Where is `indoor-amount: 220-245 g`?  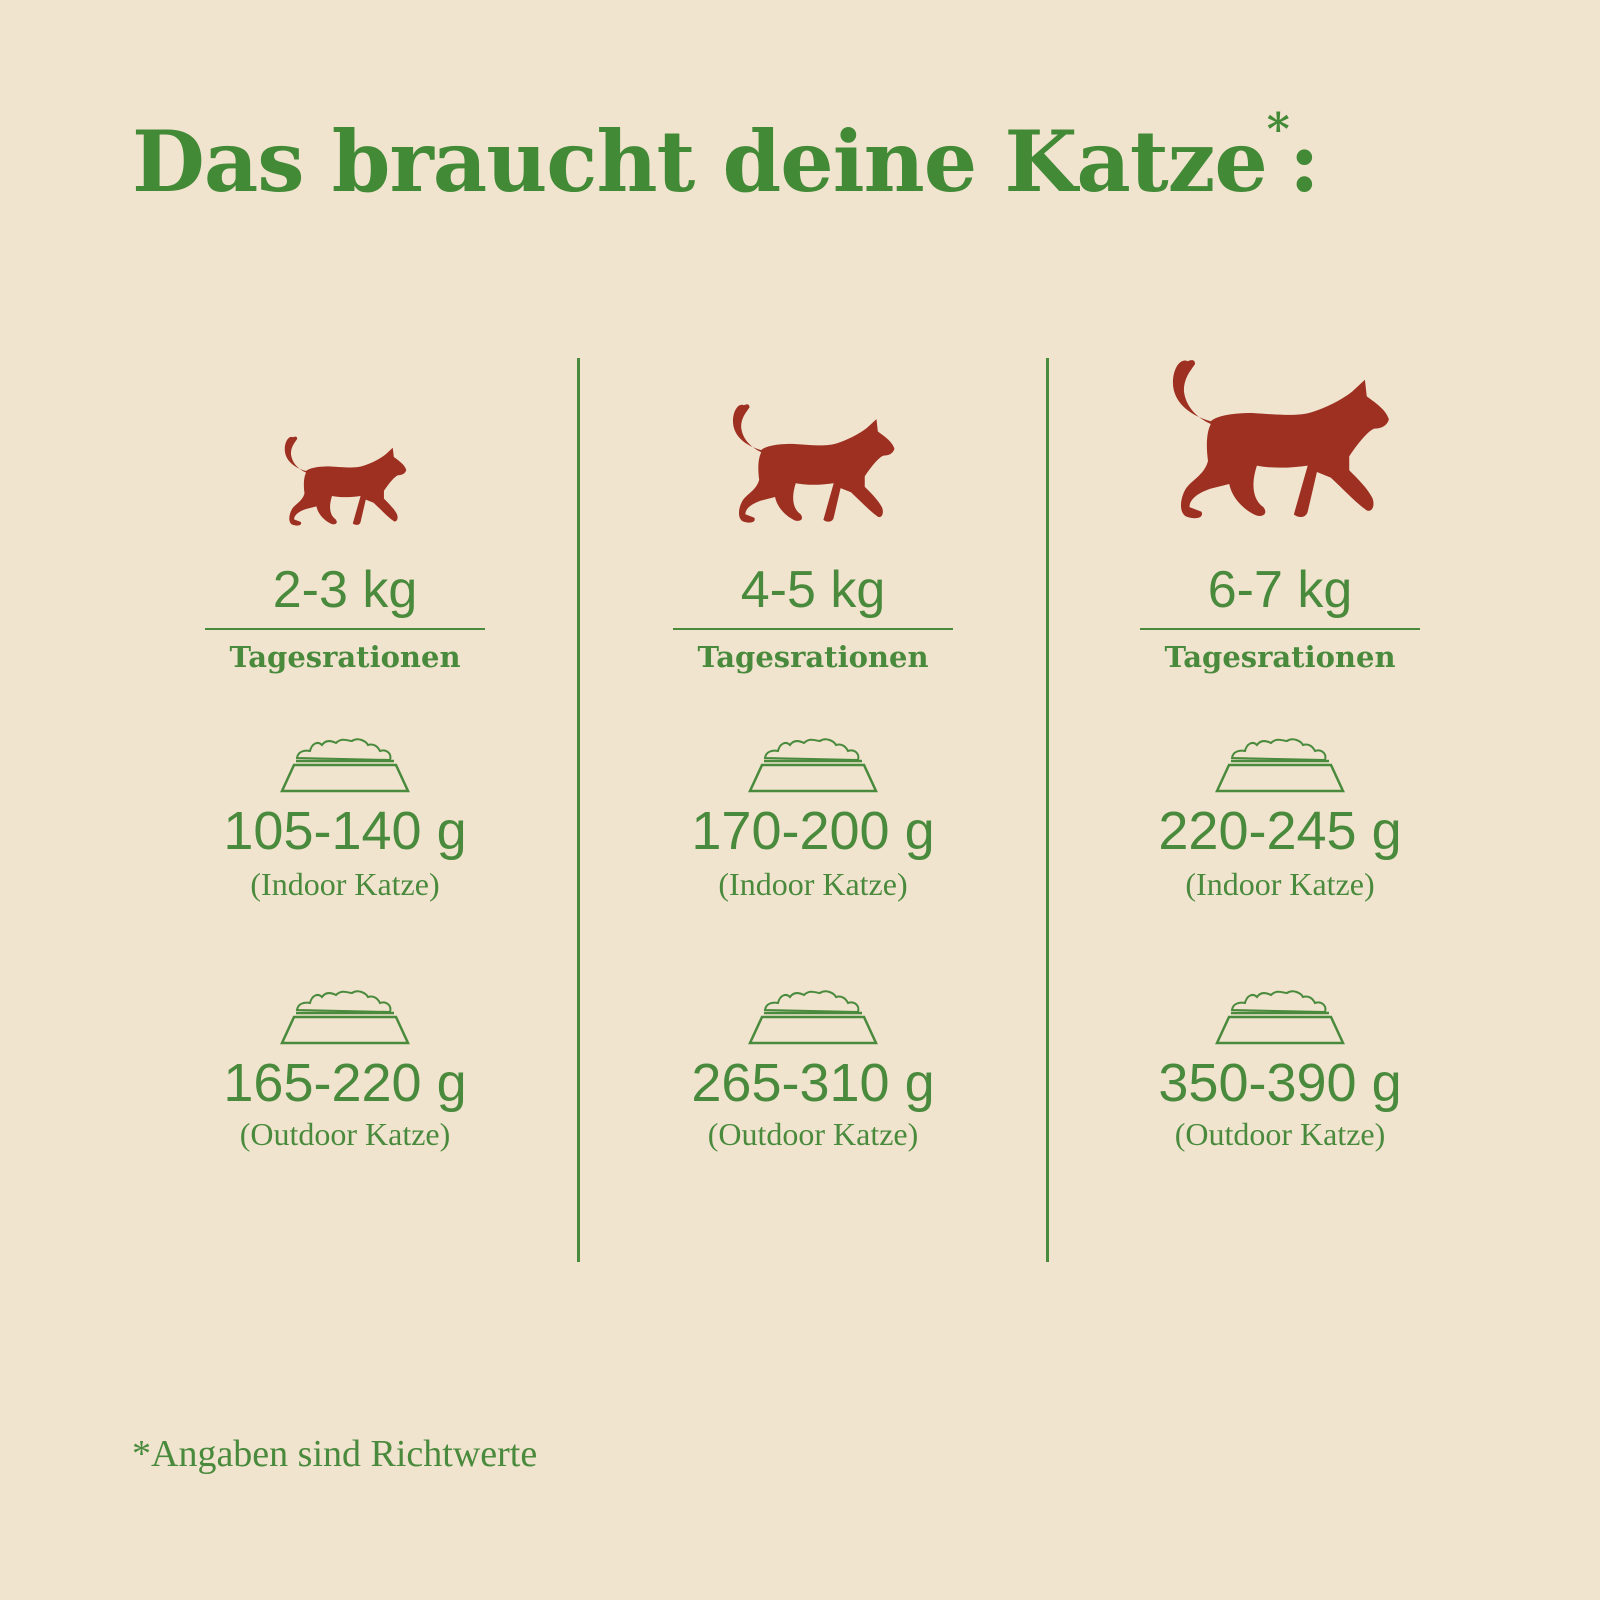 indoor-amount: 220-245 g is located at coordinates (1280, 831).